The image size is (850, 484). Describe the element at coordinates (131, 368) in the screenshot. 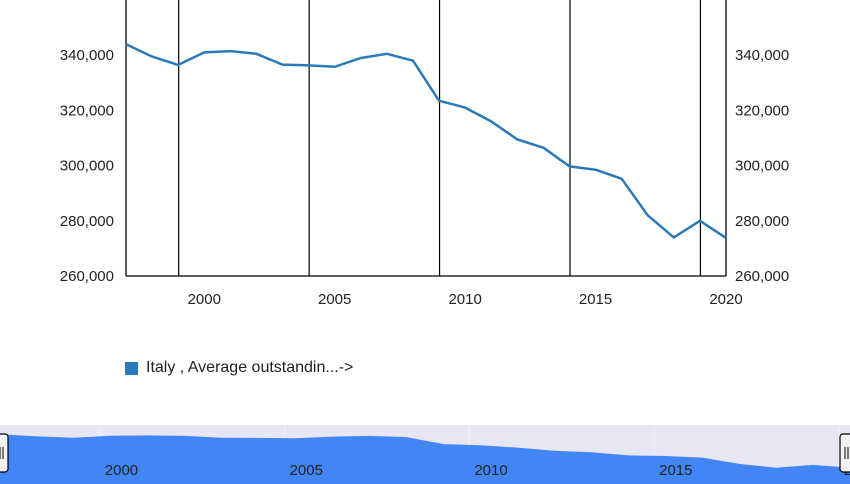

I see `legend-swatch` at that location.